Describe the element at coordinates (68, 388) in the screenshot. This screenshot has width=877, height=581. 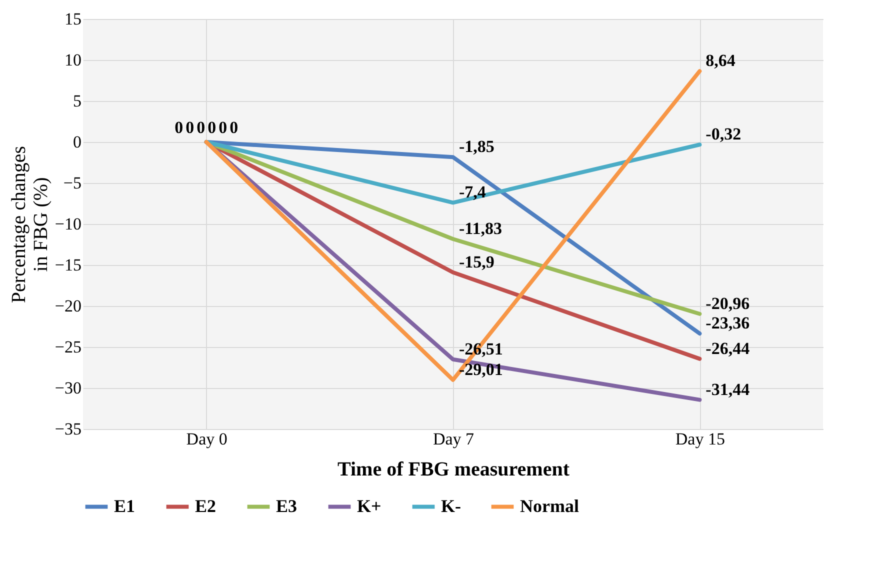
I see `y-tick-label: −30` at that location.